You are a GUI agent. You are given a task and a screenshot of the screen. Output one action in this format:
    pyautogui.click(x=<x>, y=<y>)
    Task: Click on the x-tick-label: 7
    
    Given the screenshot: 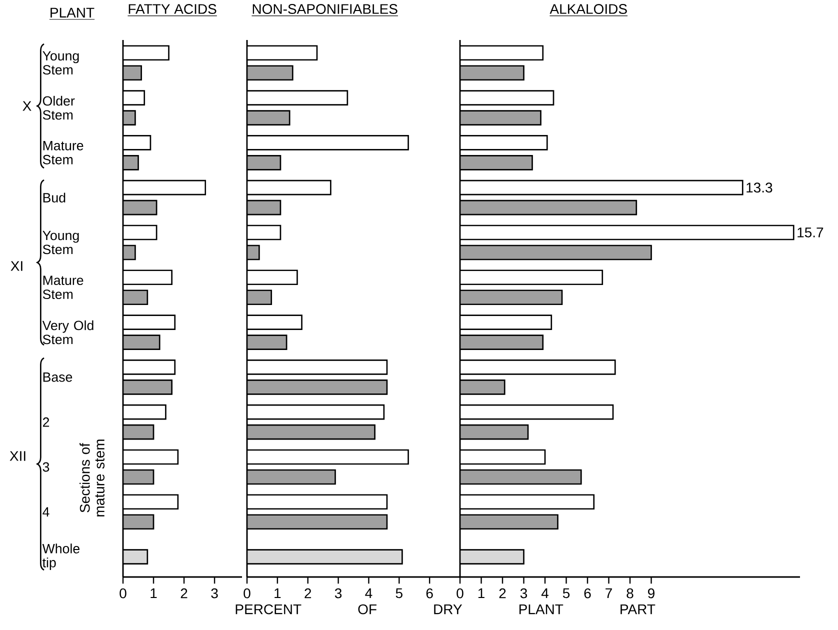 What is the action you would take?
    pyautogui.click(x=609, y=593)
    